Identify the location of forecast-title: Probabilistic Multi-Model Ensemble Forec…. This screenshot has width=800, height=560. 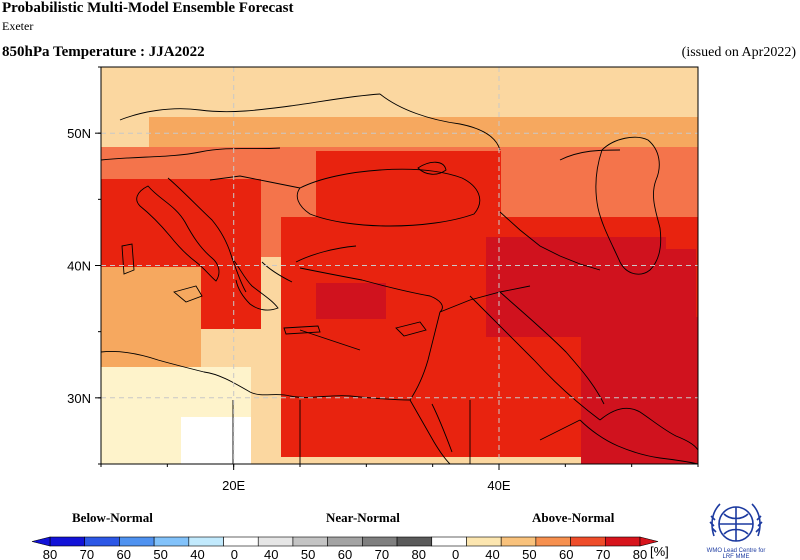
(148, 8).